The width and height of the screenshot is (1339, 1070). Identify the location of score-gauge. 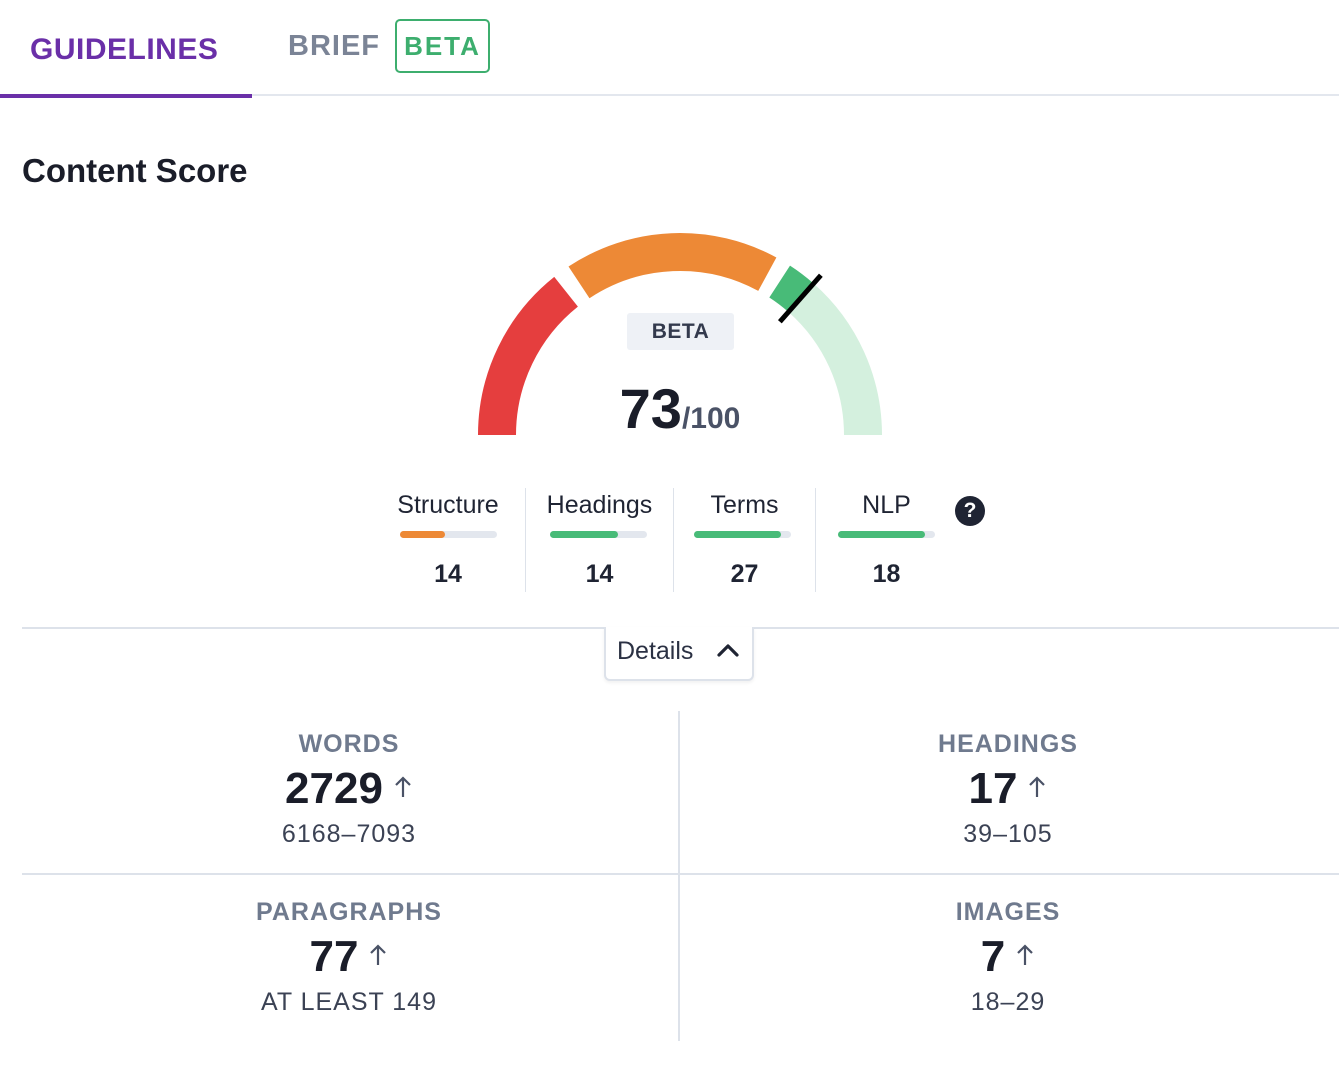
(680, 334).